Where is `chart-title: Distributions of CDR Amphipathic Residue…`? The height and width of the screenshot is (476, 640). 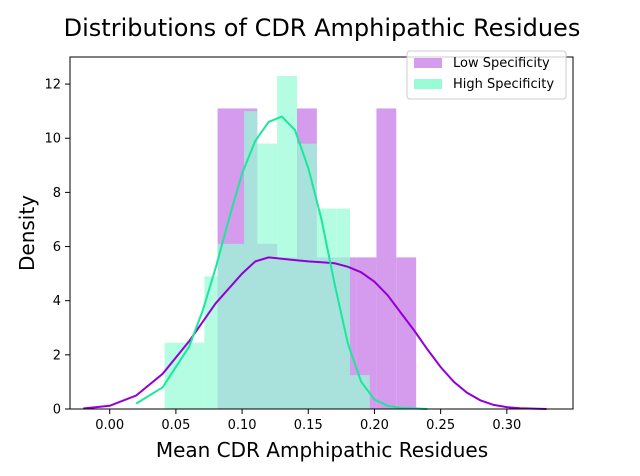
chart-title: Distributions of CDR Amphipathic Residue… is located at coordinates (322, 28).